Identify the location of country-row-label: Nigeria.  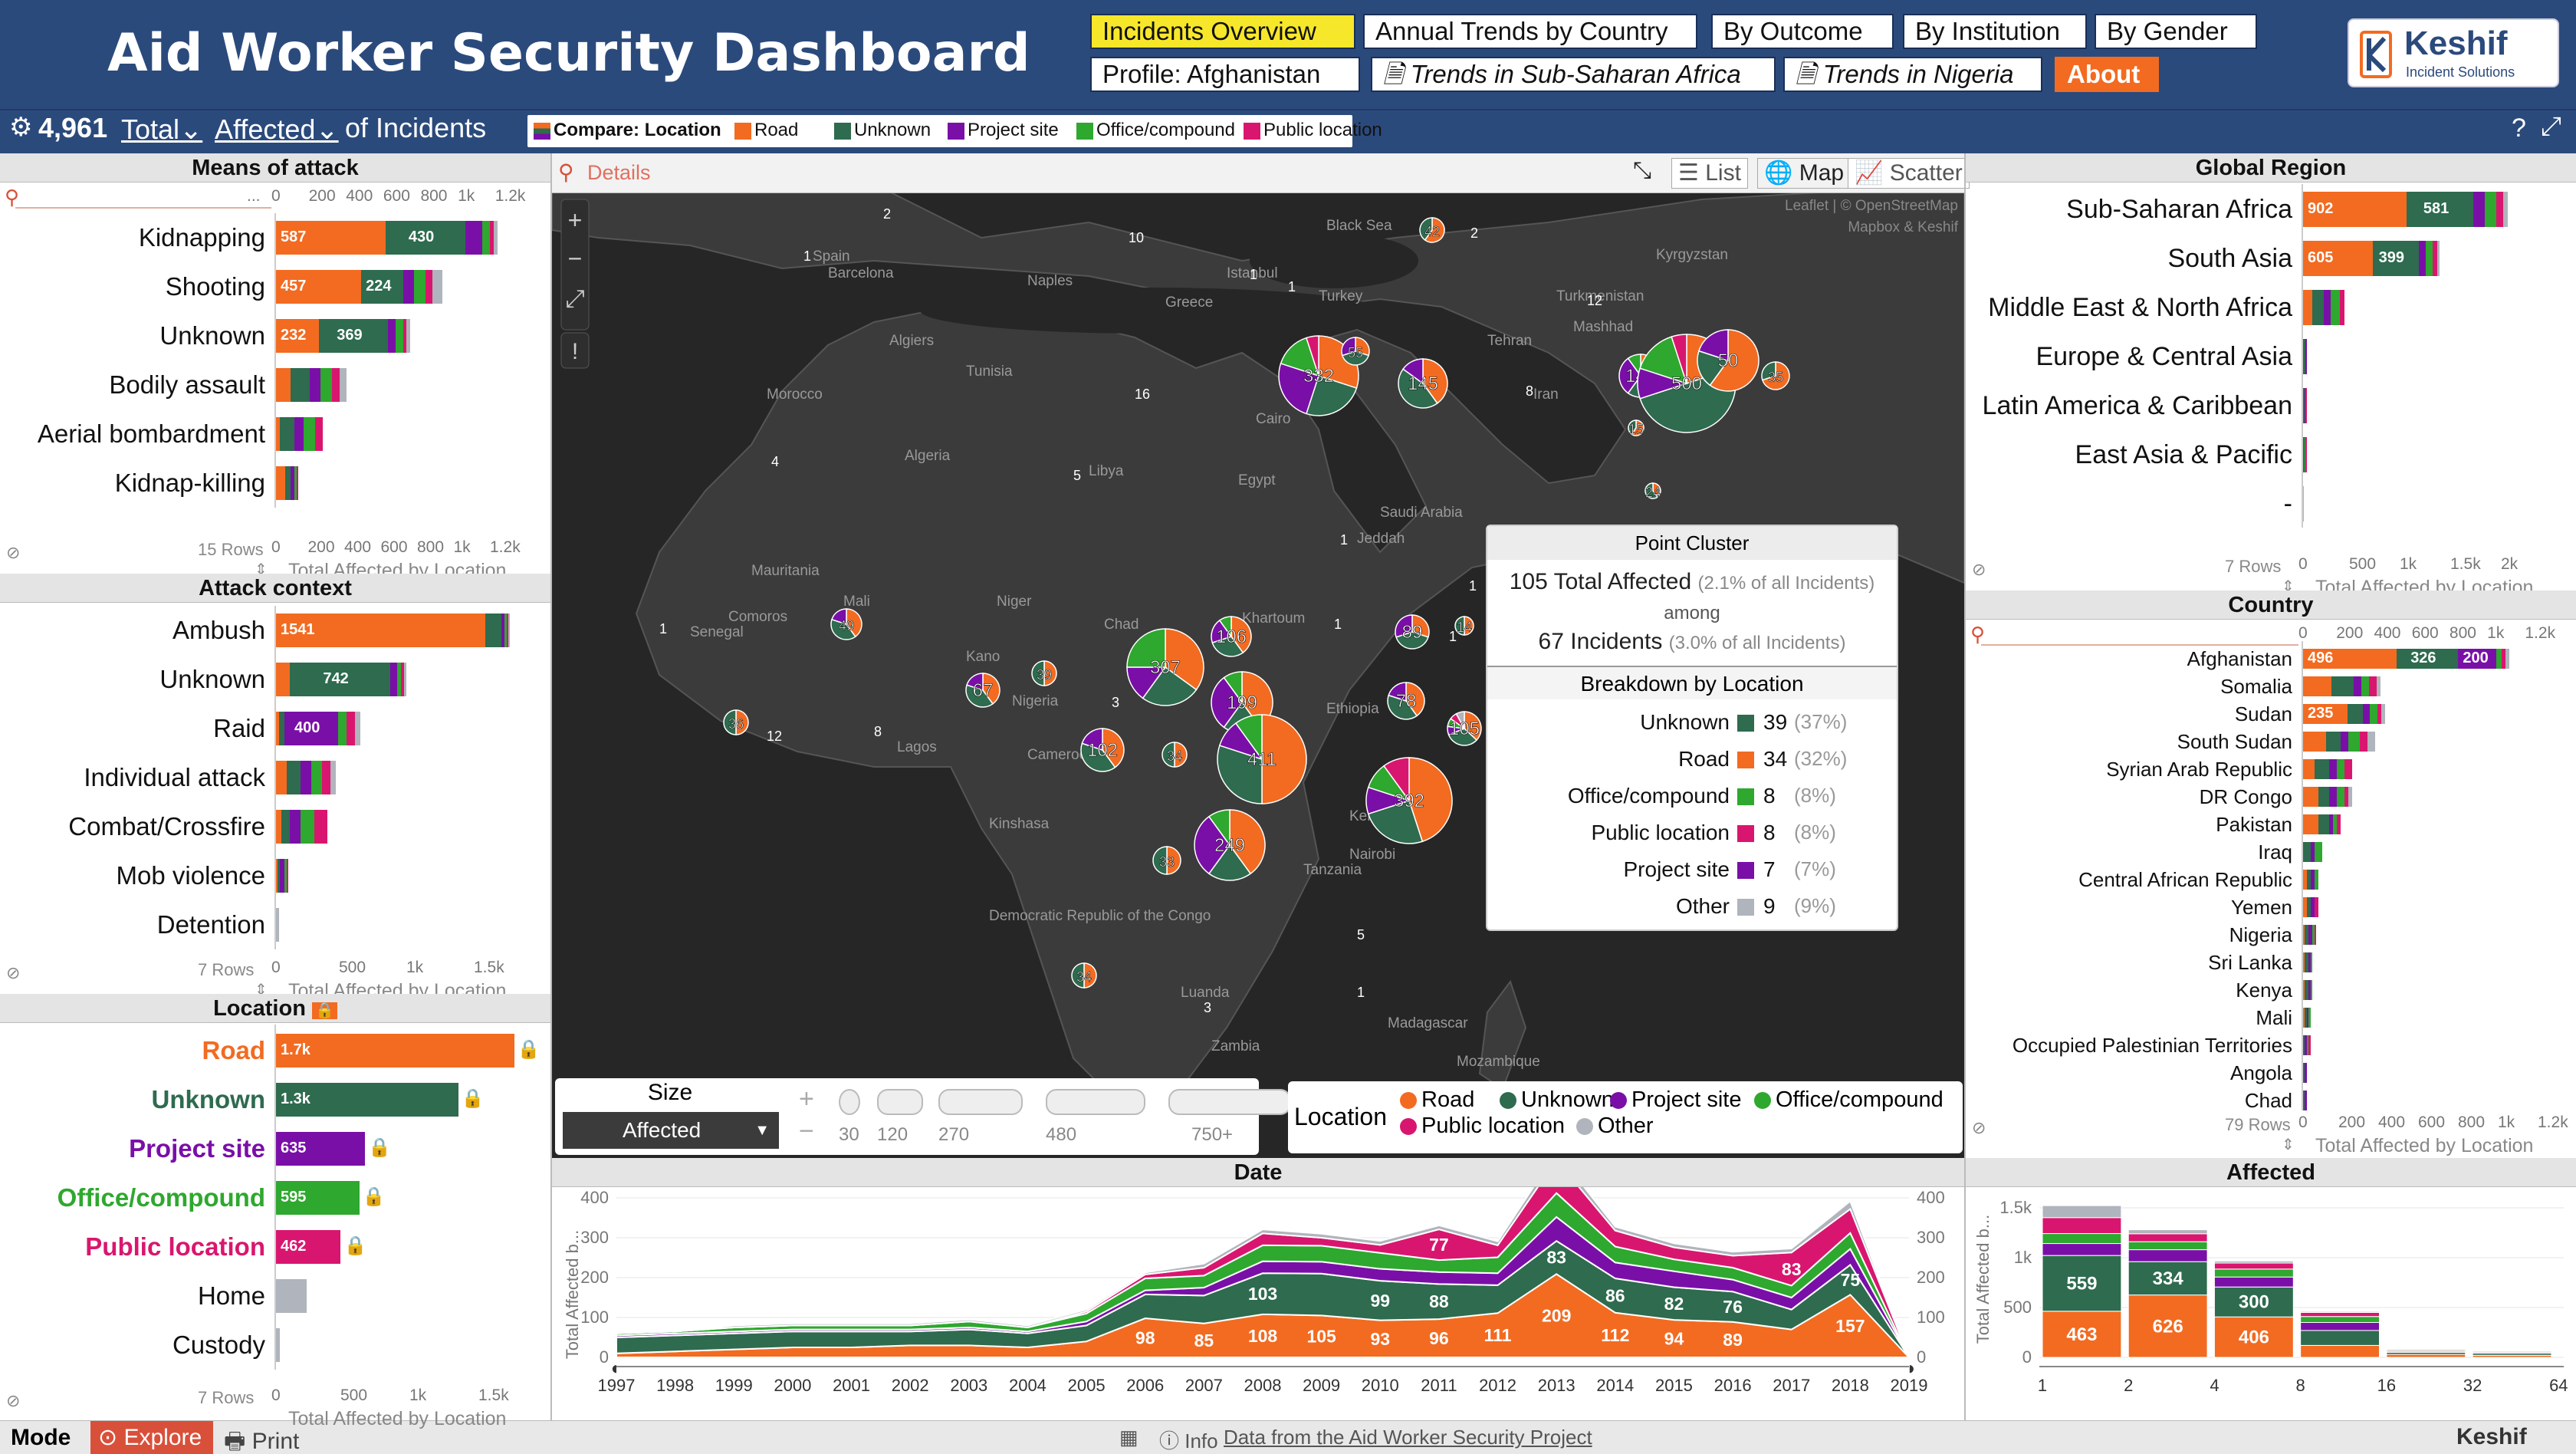
(2261, 934).